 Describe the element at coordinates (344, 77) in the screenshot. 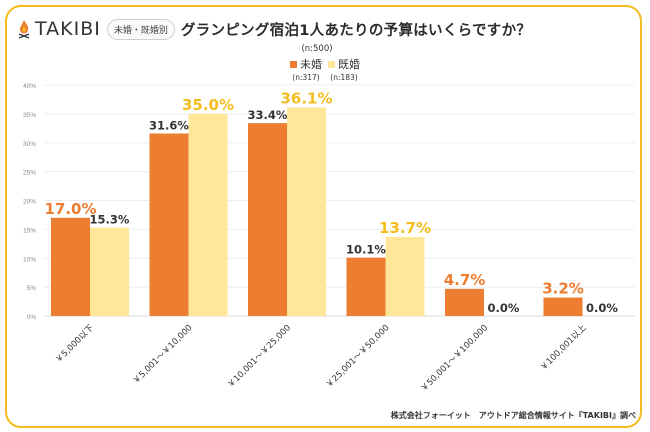

I see `legend-n-married: (n:183)` at that location.